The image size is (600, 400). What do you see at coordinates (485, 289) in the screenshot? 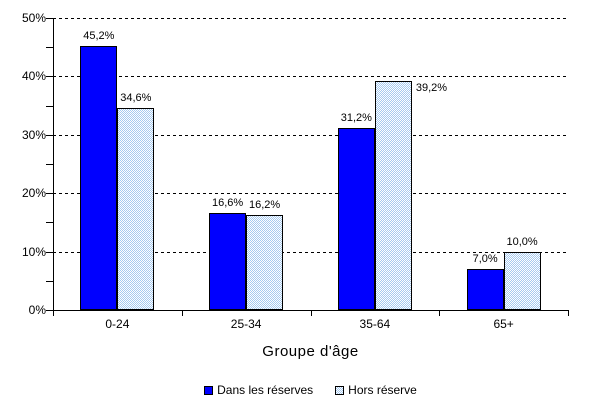
I see `bar-dans-les-reserves-65-plus` at bounding box center [485, 289].